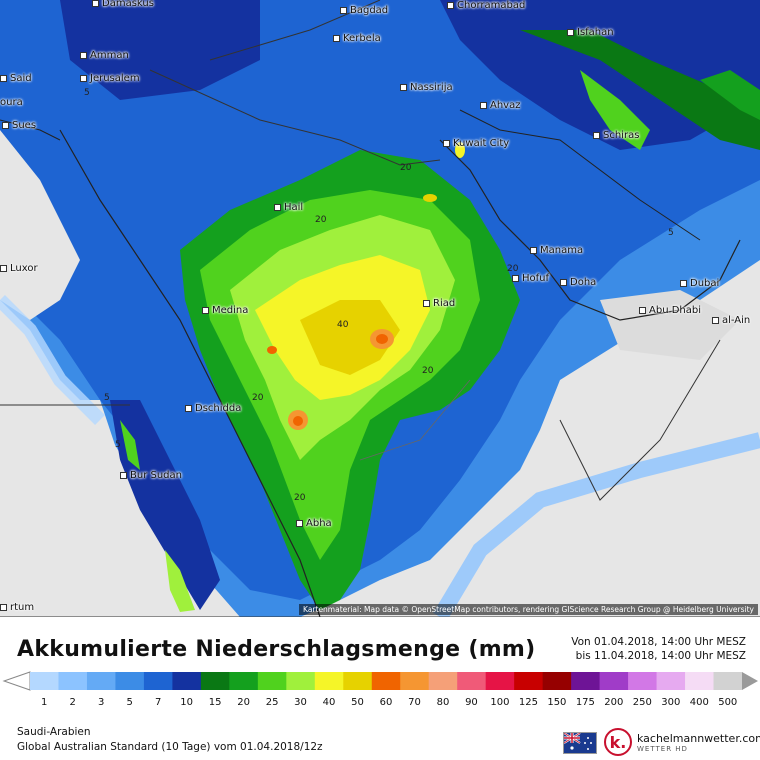  What do you see at coordinates (186, 702) in the screenshot?
I see `legend-label: 10` at bounding box center [186, 702].